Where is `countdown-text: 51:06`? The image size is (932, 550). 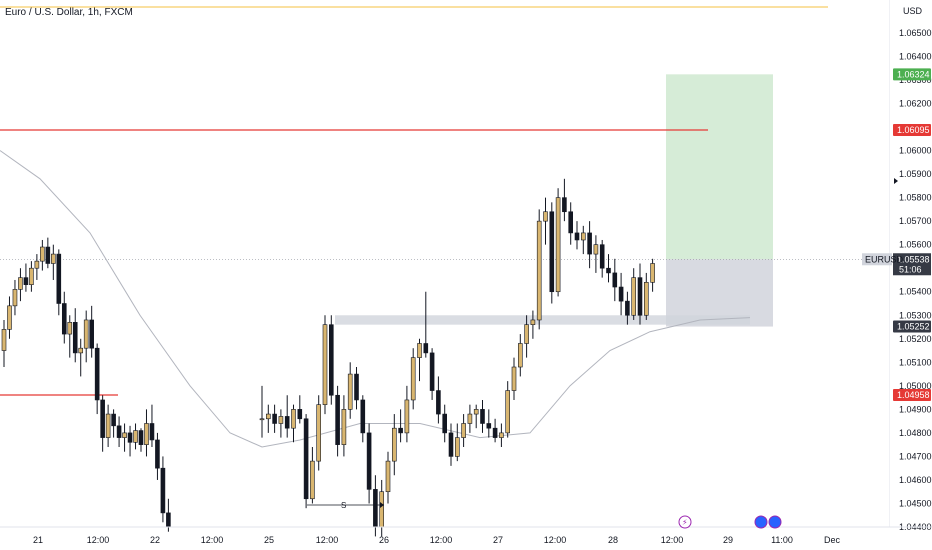
countdown-text: 51:06 is located at coordinates (910, 269).